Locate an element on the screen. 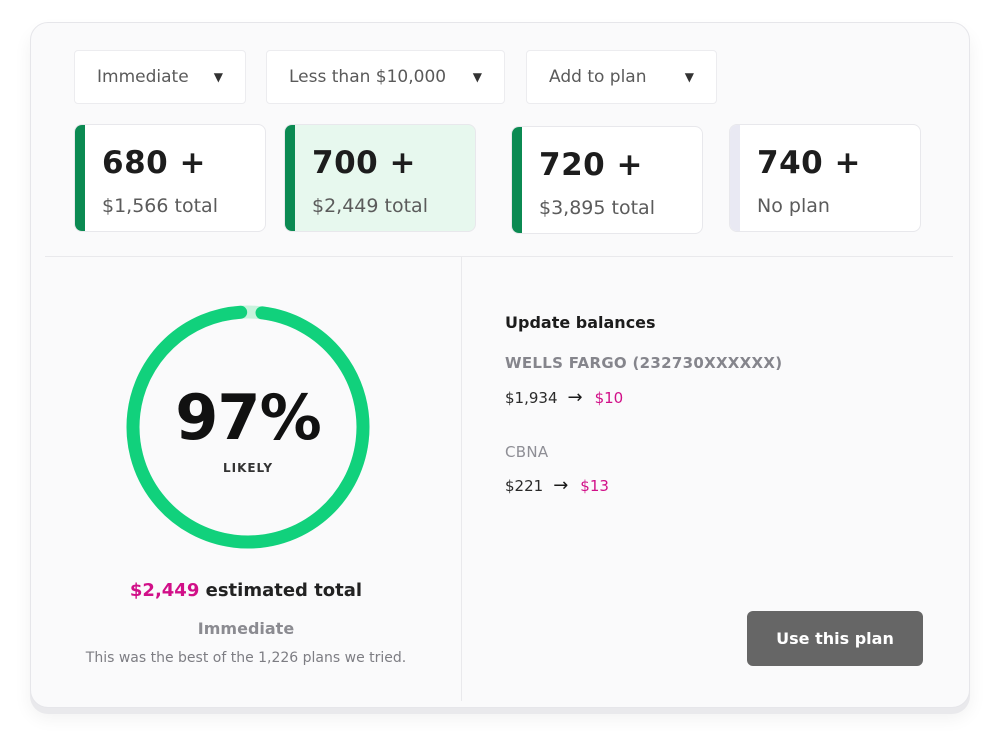  use-plan-button: Use this plan is located at coordinates (835, 638).